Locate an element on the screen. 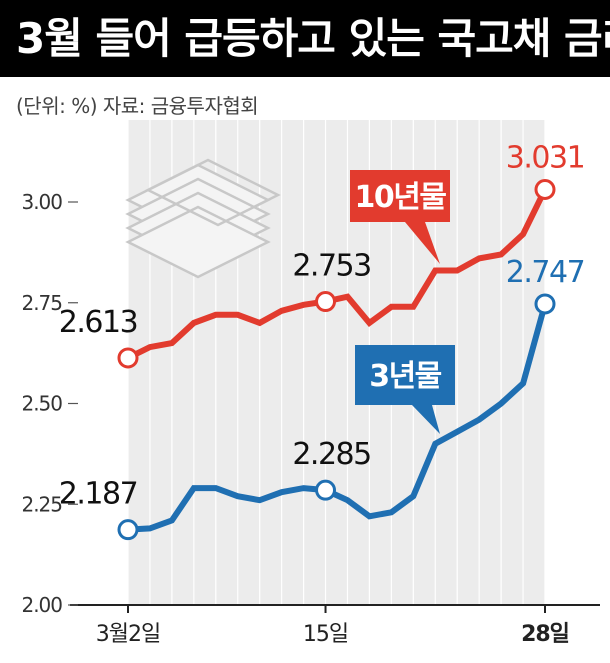 The image size is (610, 663). y-tick-label: 2.25 is located at coordinates (41, 504).